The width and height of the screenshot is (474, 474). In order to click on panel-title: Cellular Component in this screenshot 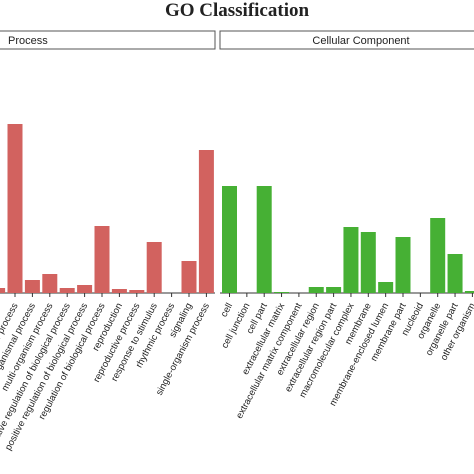, I will do `click(360, 41)`.